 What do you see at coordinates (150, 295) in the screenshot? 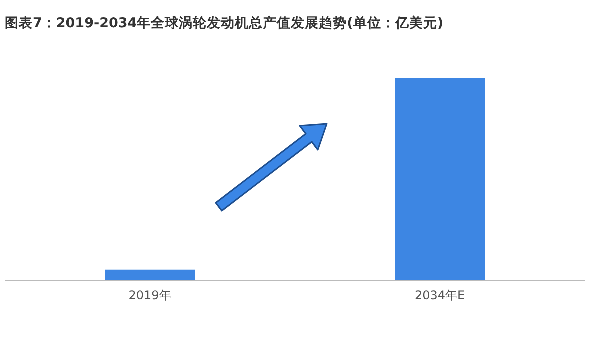
I see `x-tick-label: 2019年` at bounding box center [150, 295].